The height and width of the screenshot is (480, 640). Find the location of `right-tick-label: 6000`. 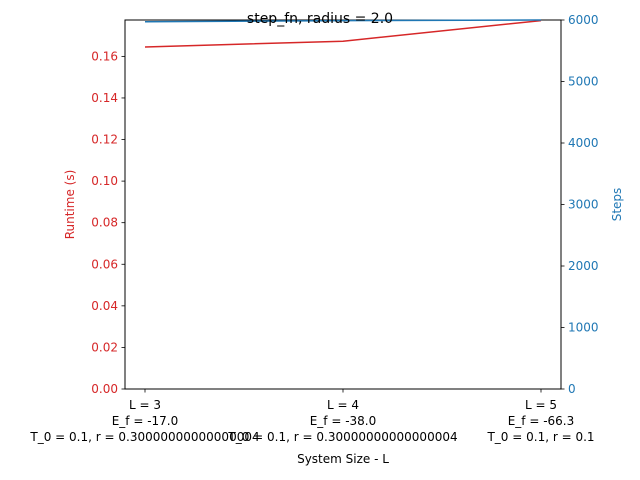

right-tick-label: 6000 is located at coordinates (583, 20).